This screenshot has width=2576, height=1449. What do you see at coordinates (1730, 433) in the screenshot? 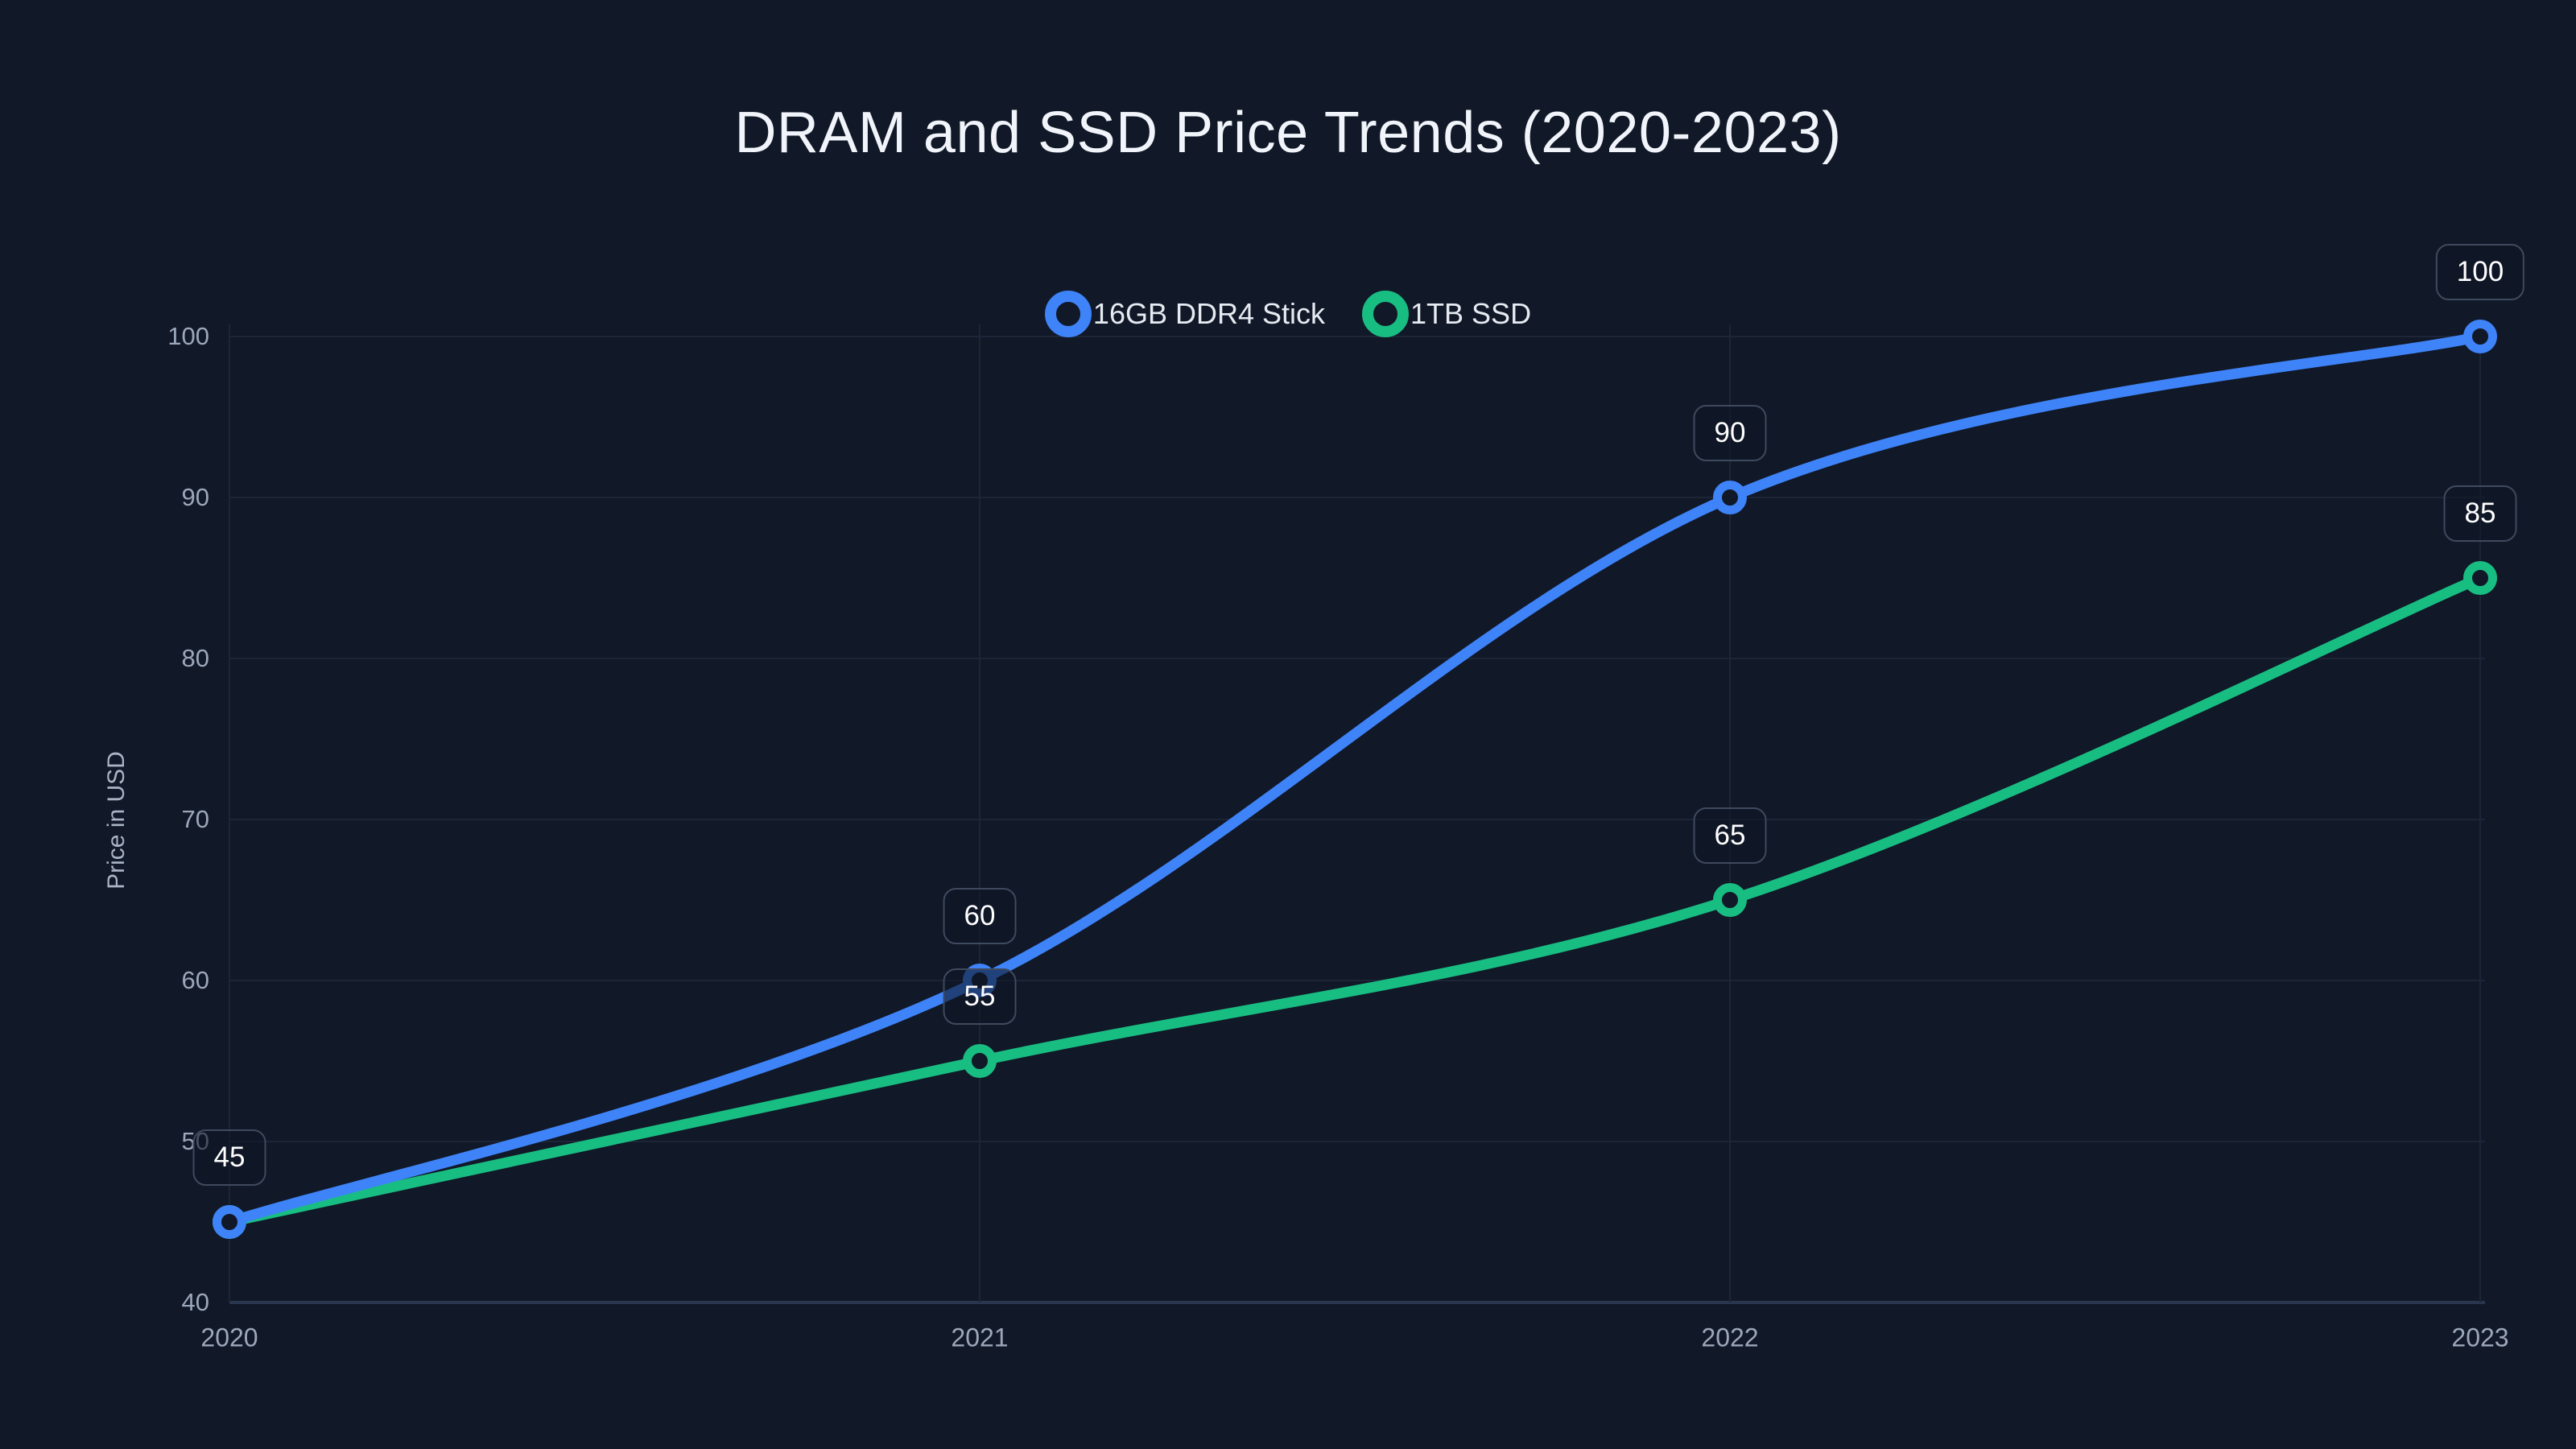
I see `point-label-16gb-ddr4-stick-90: 90` at bounding box center [1730, 433].